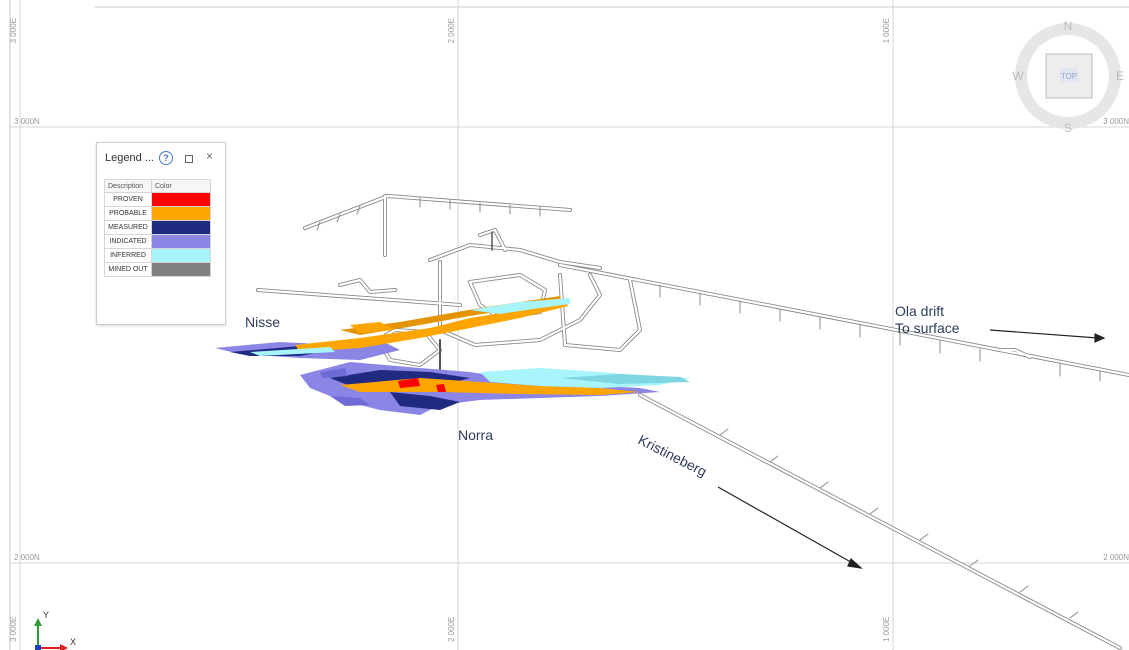 The width and height of the screenshot is (1129, 650). I want to click on label-ola-drift: Ola drift, so click(919, 311).